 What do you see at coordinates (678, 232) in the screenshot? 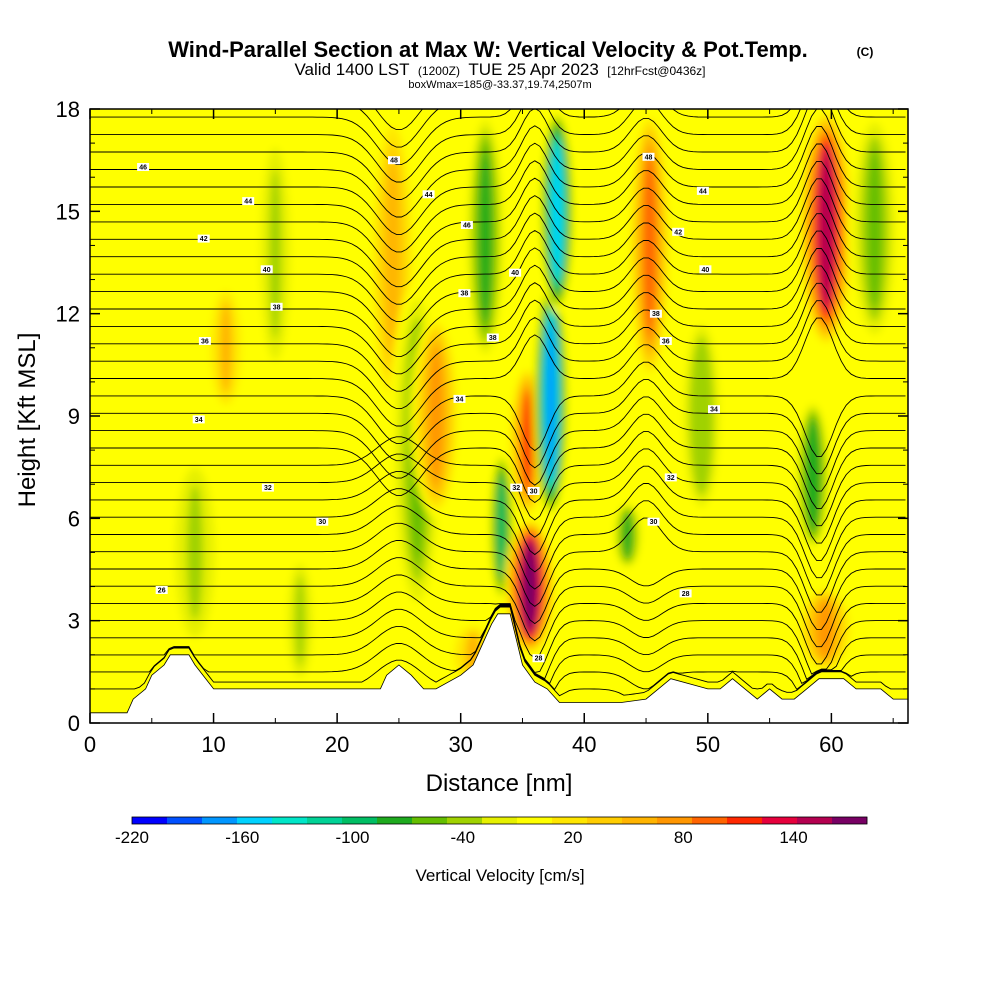
I see `contour-label: 42` at bounding box center [678, 232].